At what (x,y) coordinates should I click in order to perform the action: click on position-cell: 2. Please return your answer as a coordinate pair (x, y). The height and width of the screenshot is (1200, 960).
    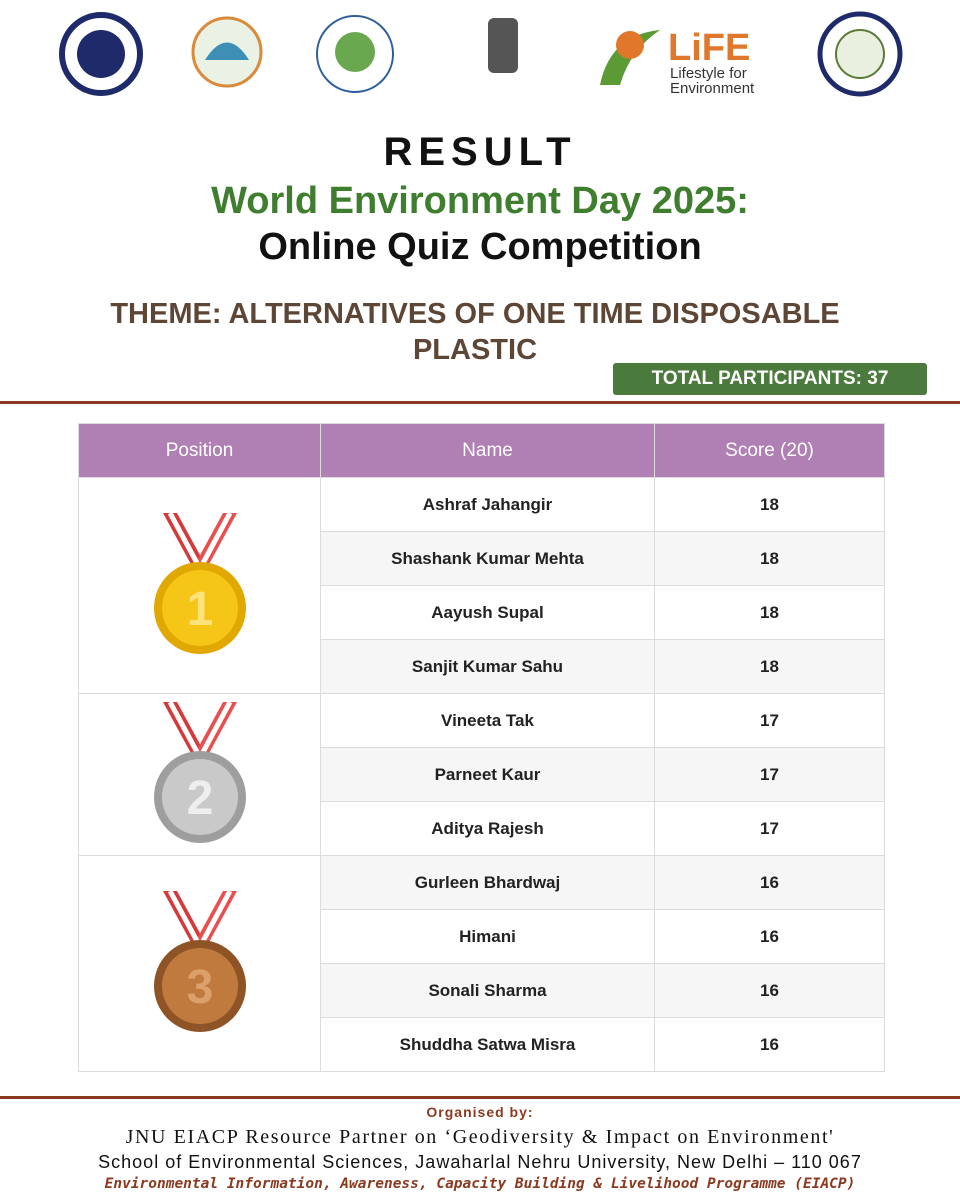
    Looking at the image, I should click on (199, 774).